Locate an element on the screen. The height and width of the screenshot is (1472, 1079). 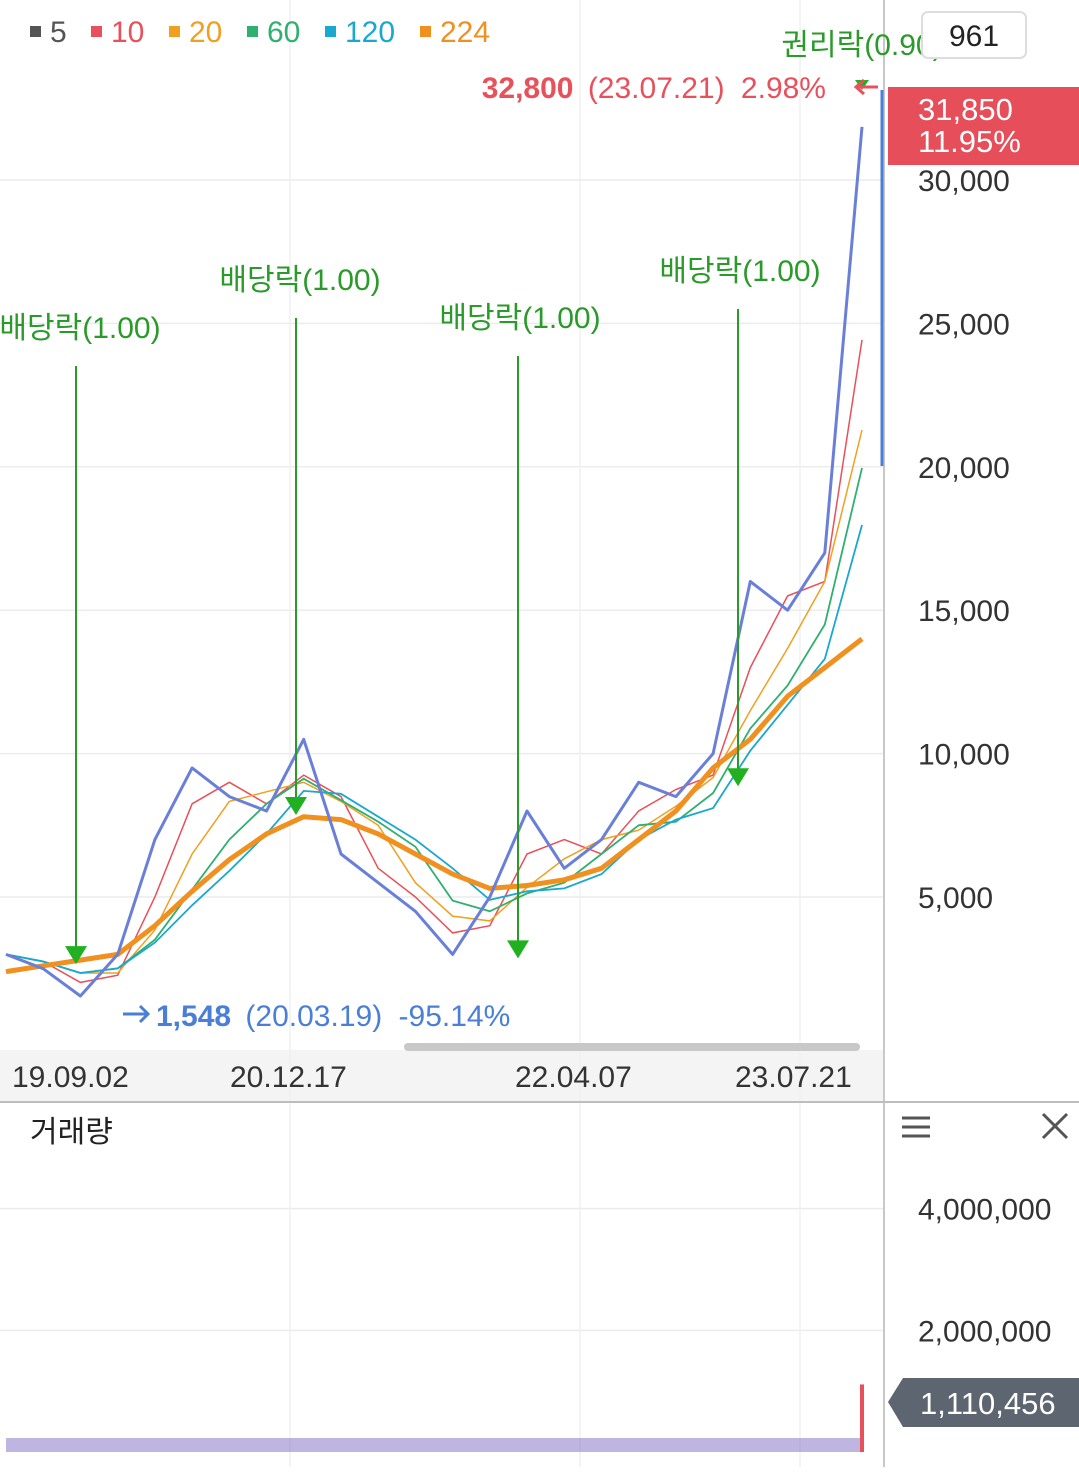
low-price: 1,548 is located at coordinates (193, 1016).